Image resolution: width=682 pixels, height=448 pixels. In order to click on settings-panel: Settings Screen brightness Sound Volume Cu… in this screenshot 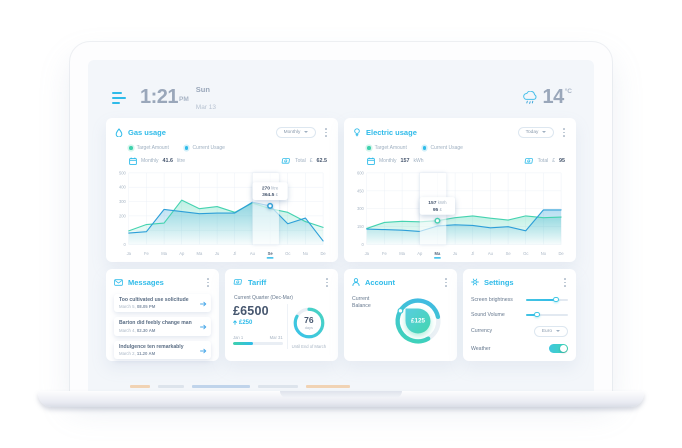, I will do `click(519, 315)`.